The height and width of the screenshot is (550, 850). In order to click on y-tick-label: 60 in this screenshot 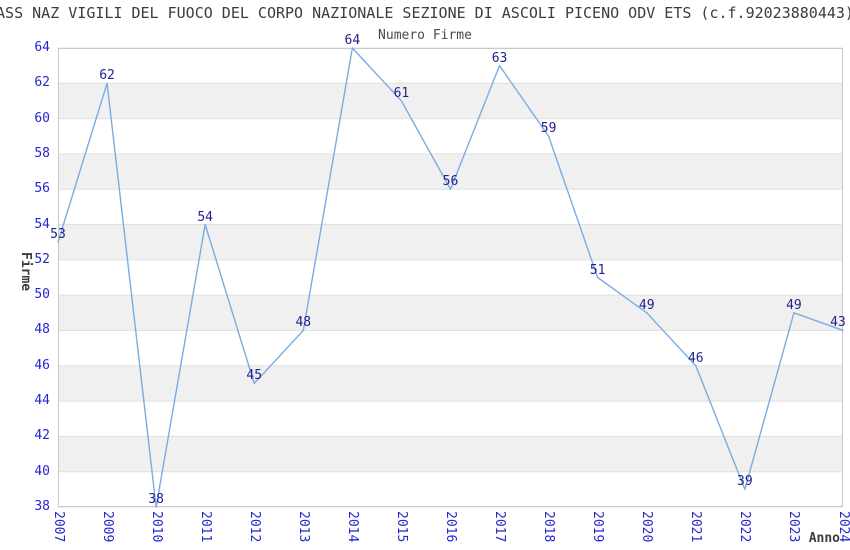, I will do `click(42, 118)`.